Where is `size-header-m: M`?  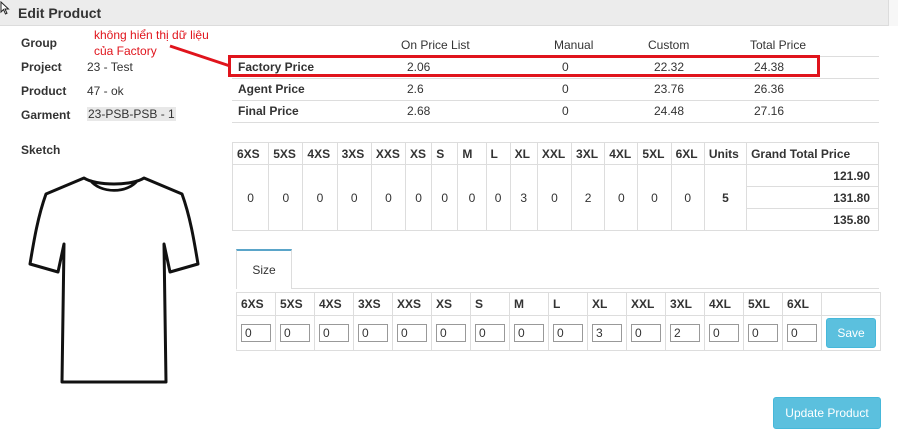 size-header-m: M is located at coordinates (529, 304).